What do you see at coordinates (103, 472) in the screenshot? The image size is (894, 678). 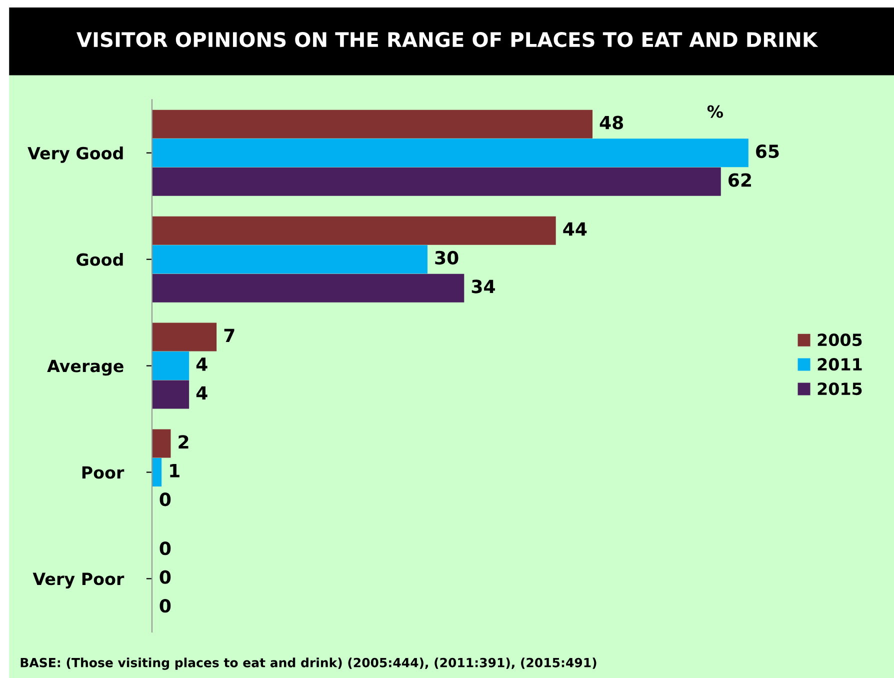 I see `y-tick-label: Poor` at bounding box center [103, 472].